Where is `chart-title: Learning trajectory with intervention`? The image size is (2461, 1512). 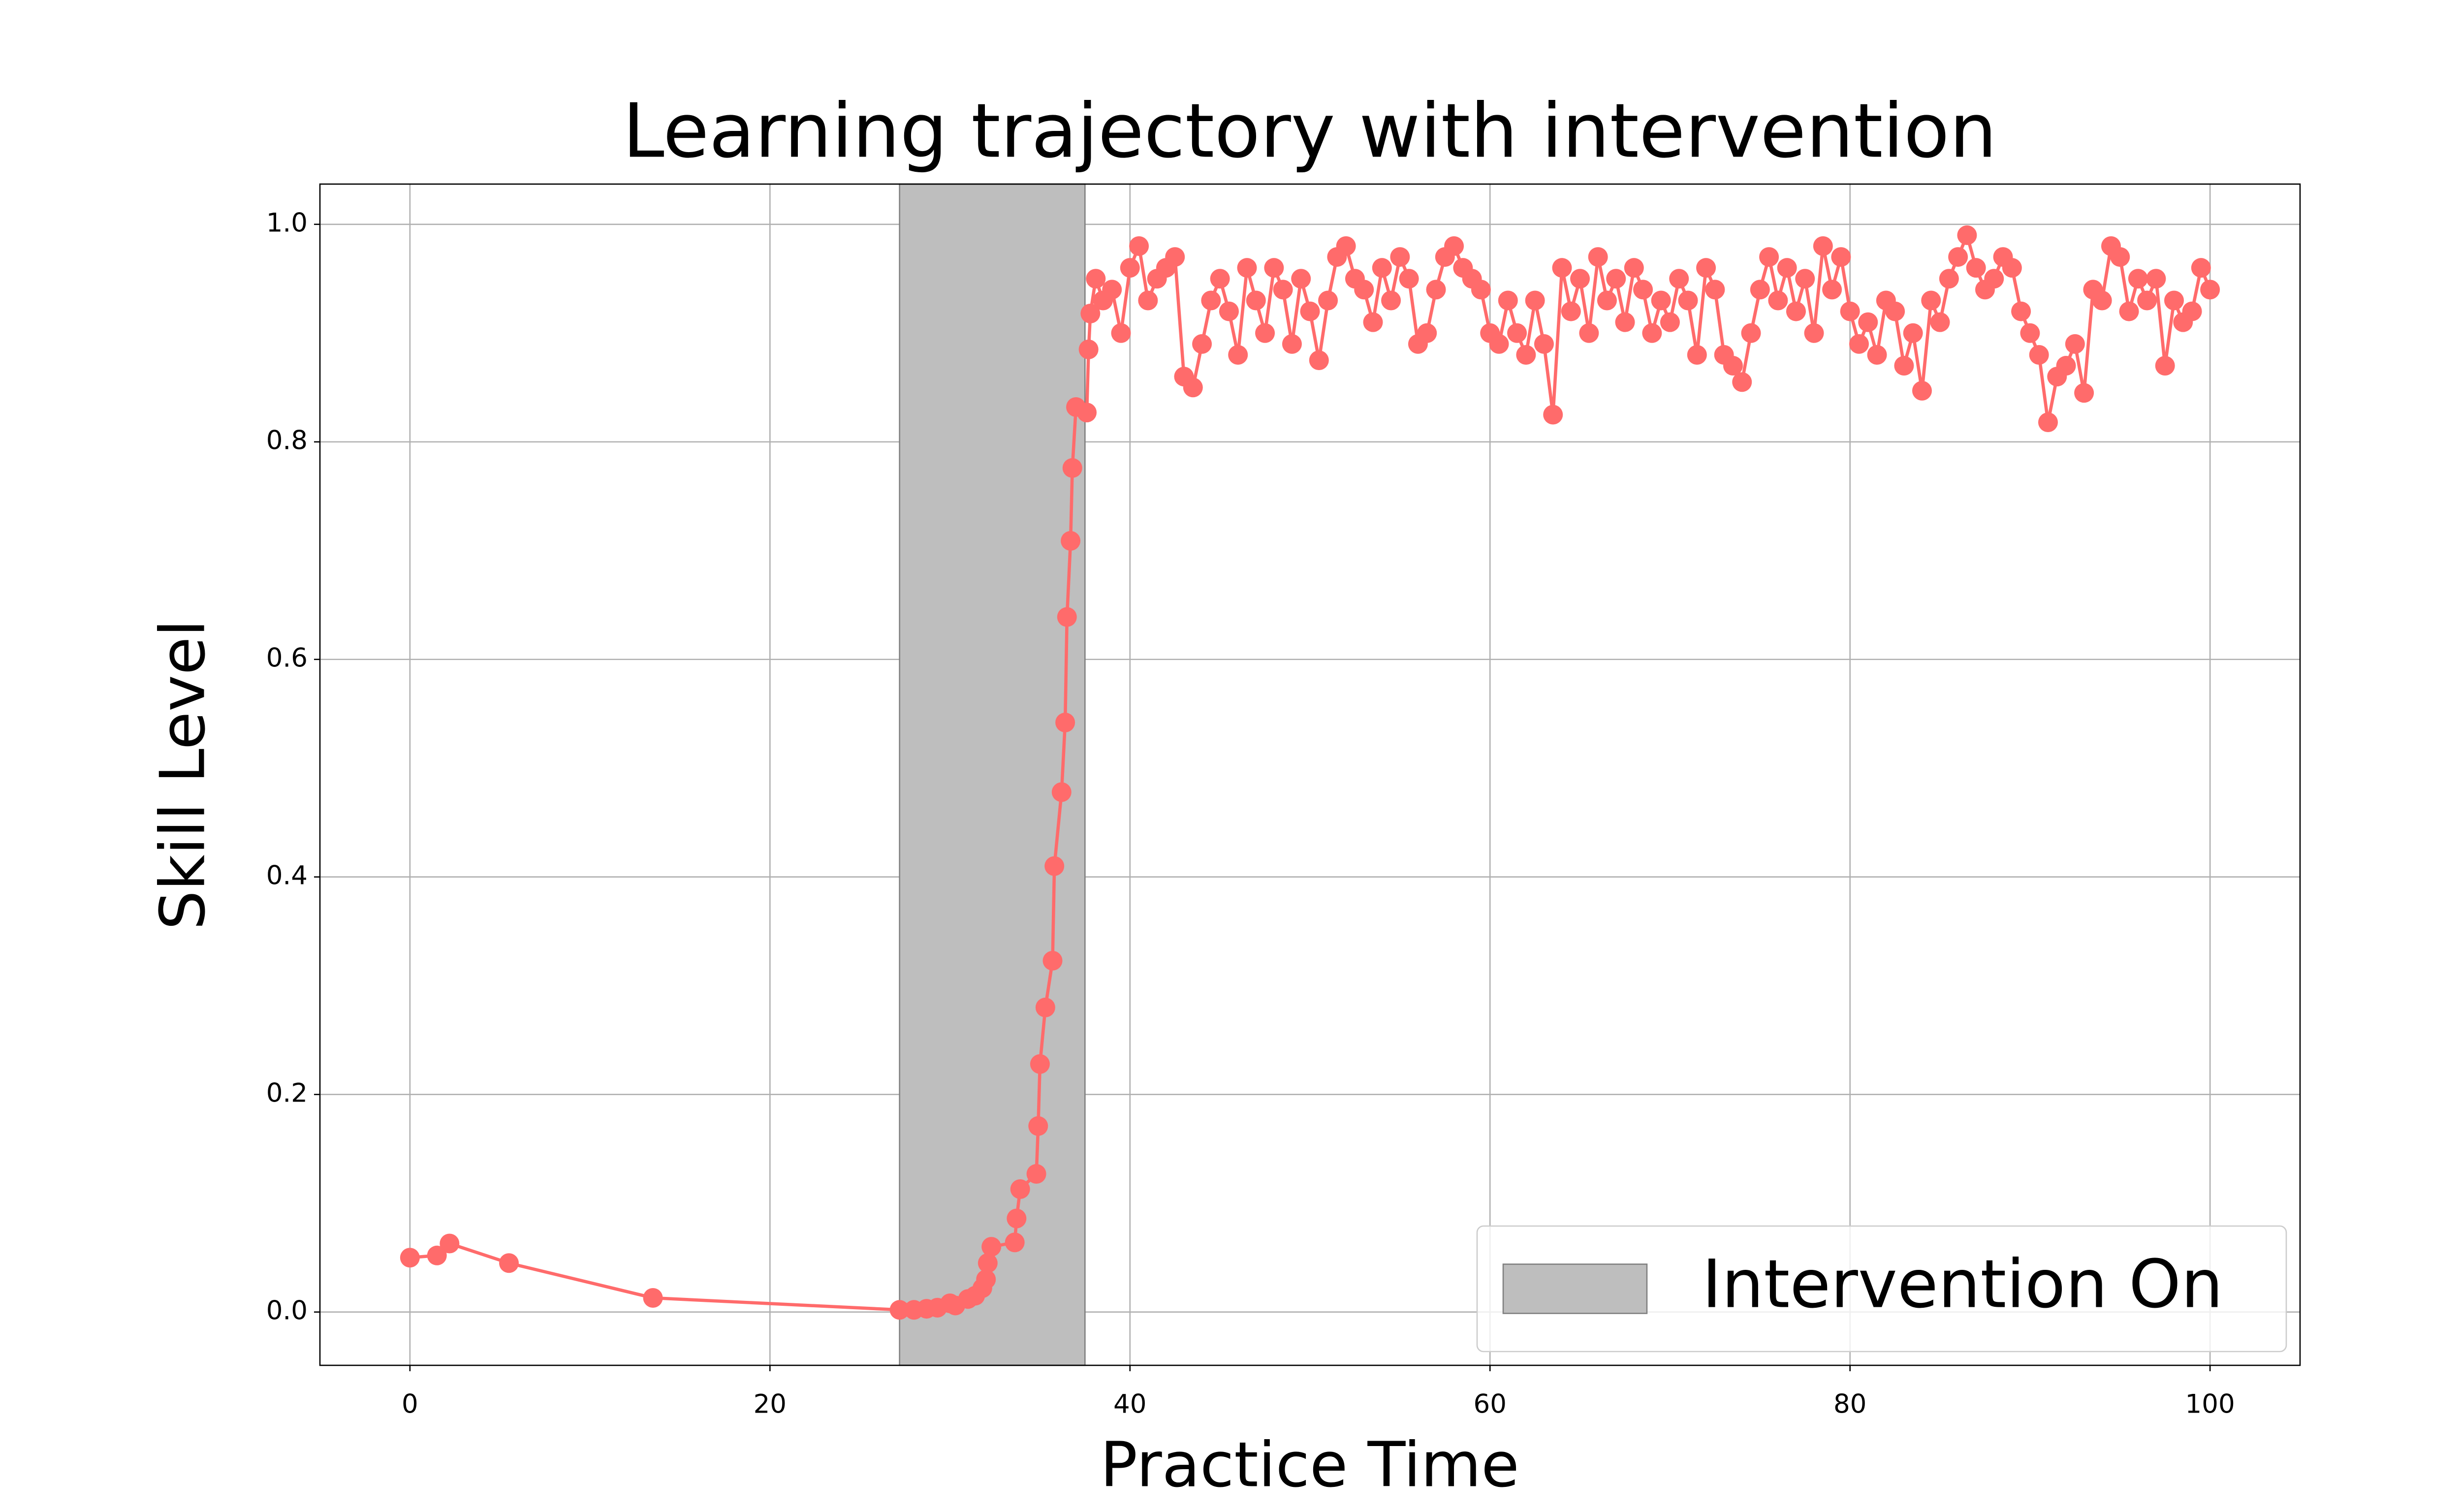 chart-title: Learning trajectory with intervention is located at coordinates (1310, 131).